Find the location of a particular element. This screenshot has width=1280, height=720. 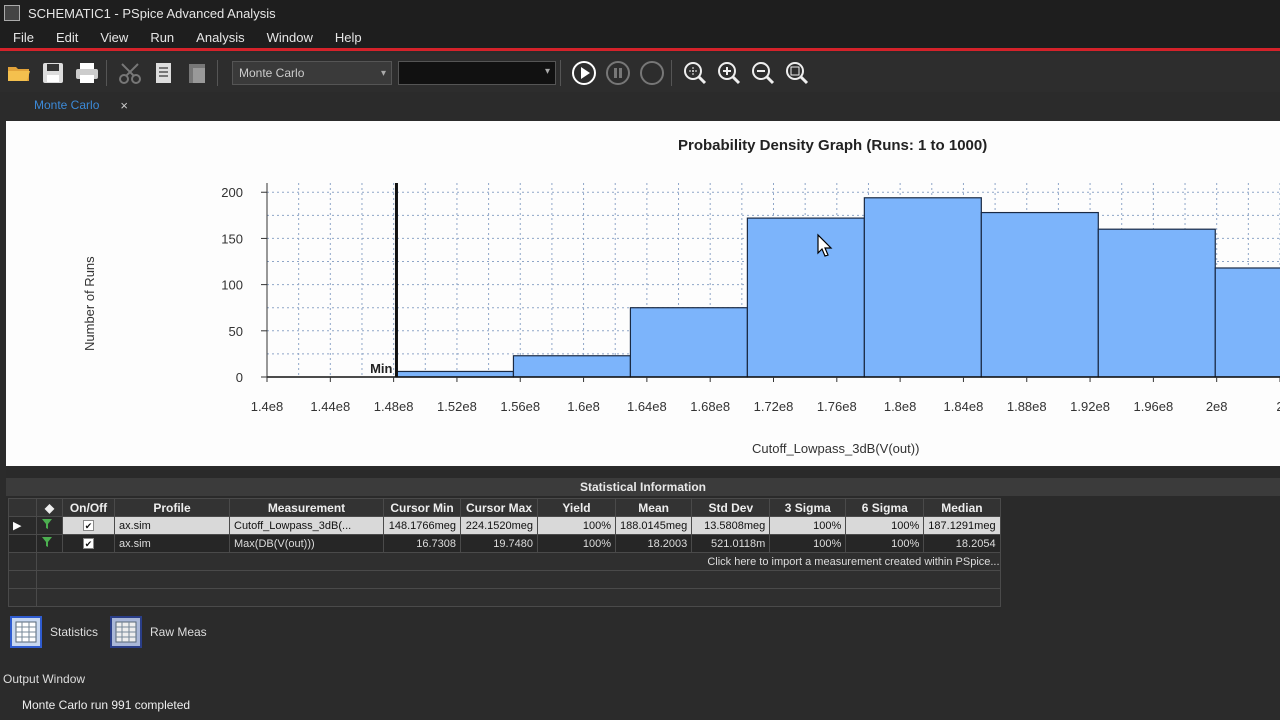

copy-icon is located at coordinates (164, 73).